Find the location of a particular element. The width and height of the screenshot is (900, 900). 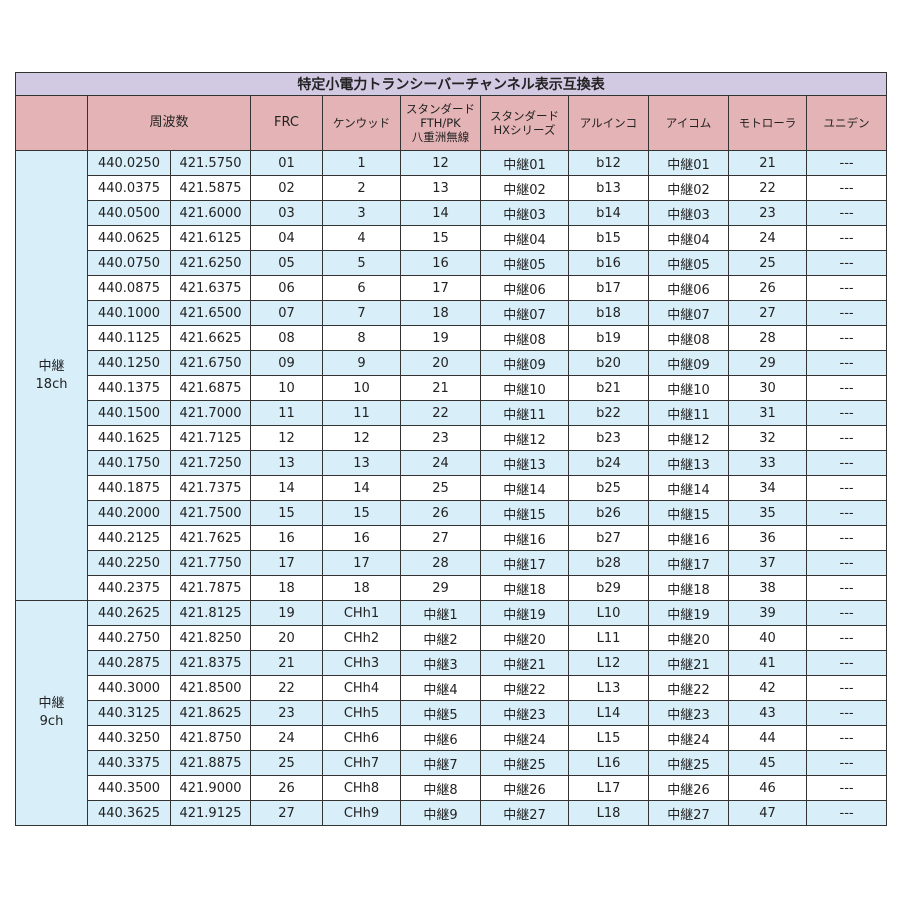

table-cell: 421.6250 is located at coordinates (210, 263).